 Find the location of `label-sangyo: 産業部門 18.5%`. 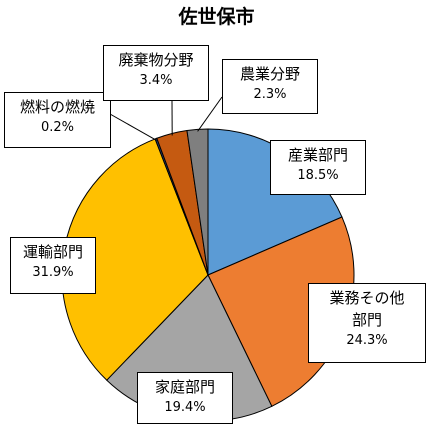

label-sangyo: 産業部門 18.5% is located at coordinates (318, 167).